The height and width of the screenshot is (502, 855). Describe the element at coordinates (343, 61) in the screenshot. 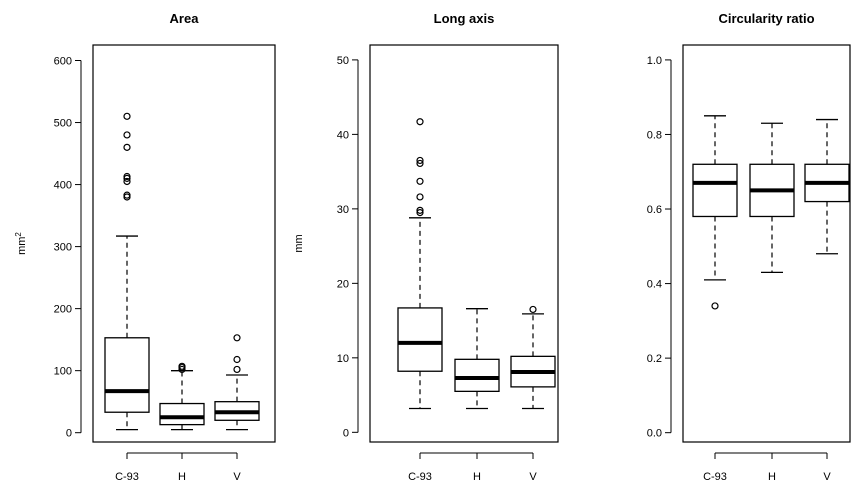

I see `y-tick-label: 50` at that location.